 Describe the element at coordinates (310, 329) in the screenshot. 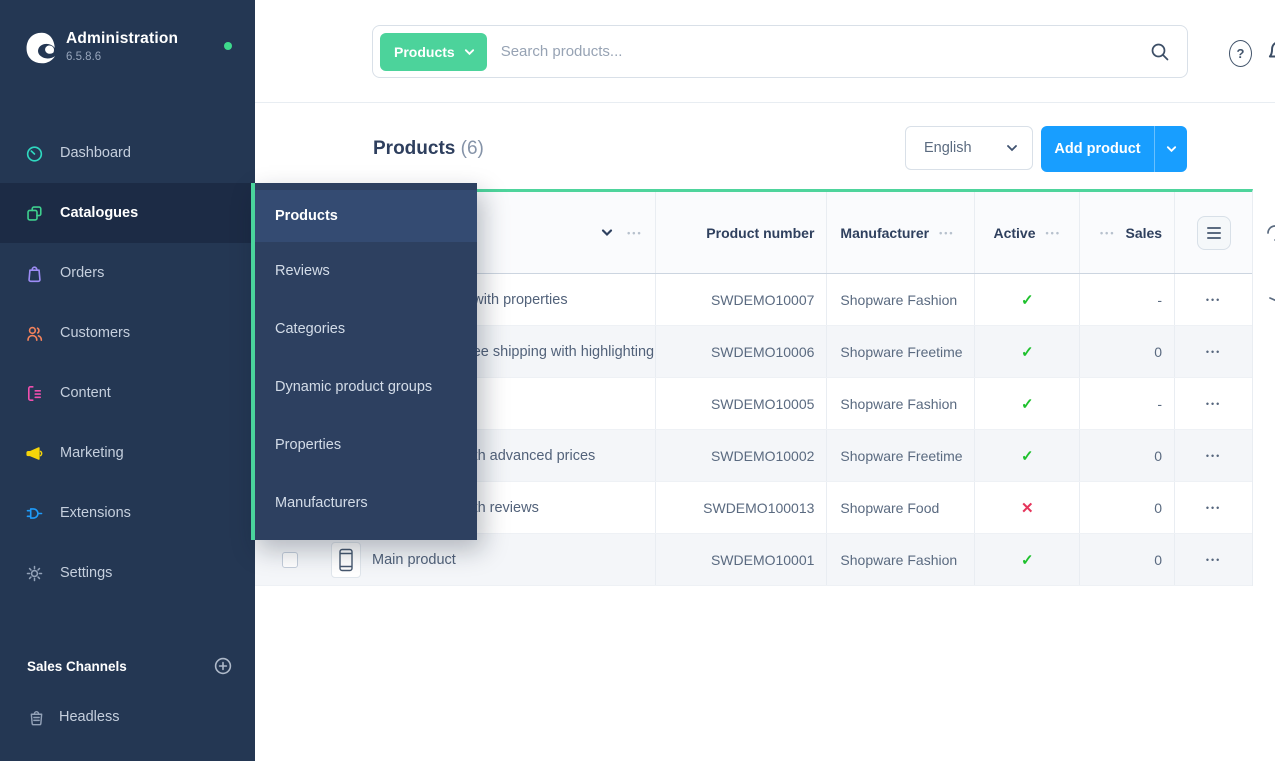

I see `flyout-item-categories: Categories` at that location.